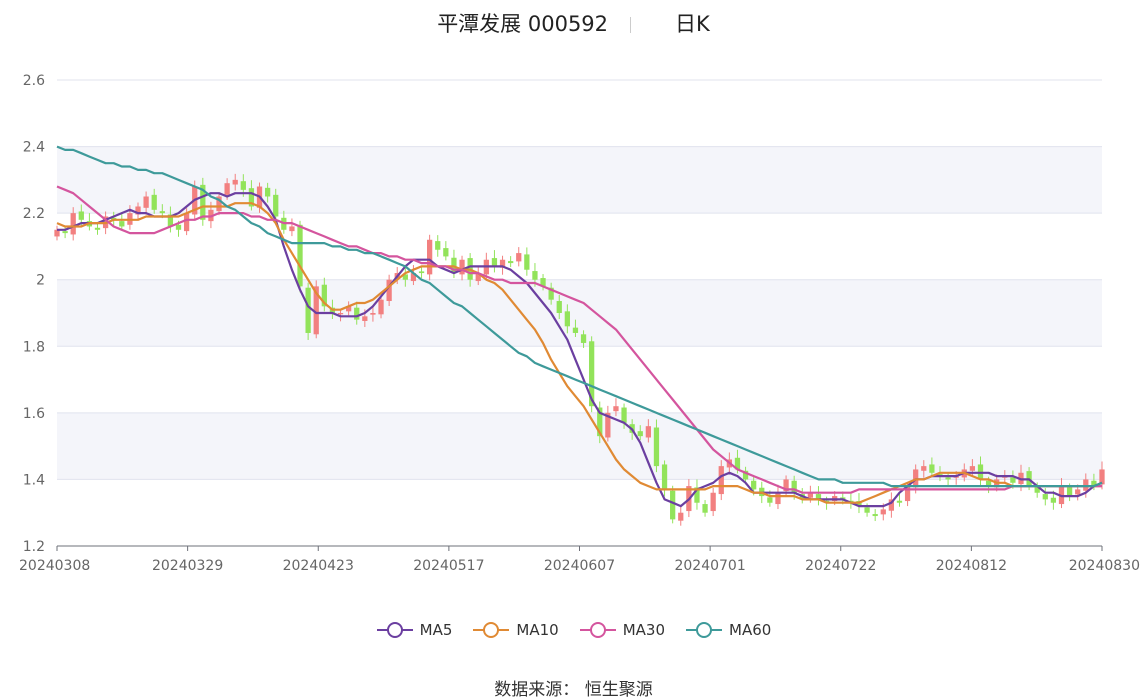 The image size is (1147, 700). What do you see at coordinates (573, 690) in the screenshot?
I see `data-source: 数据来源： 恒生聚源` at bounding box center [573, 690].